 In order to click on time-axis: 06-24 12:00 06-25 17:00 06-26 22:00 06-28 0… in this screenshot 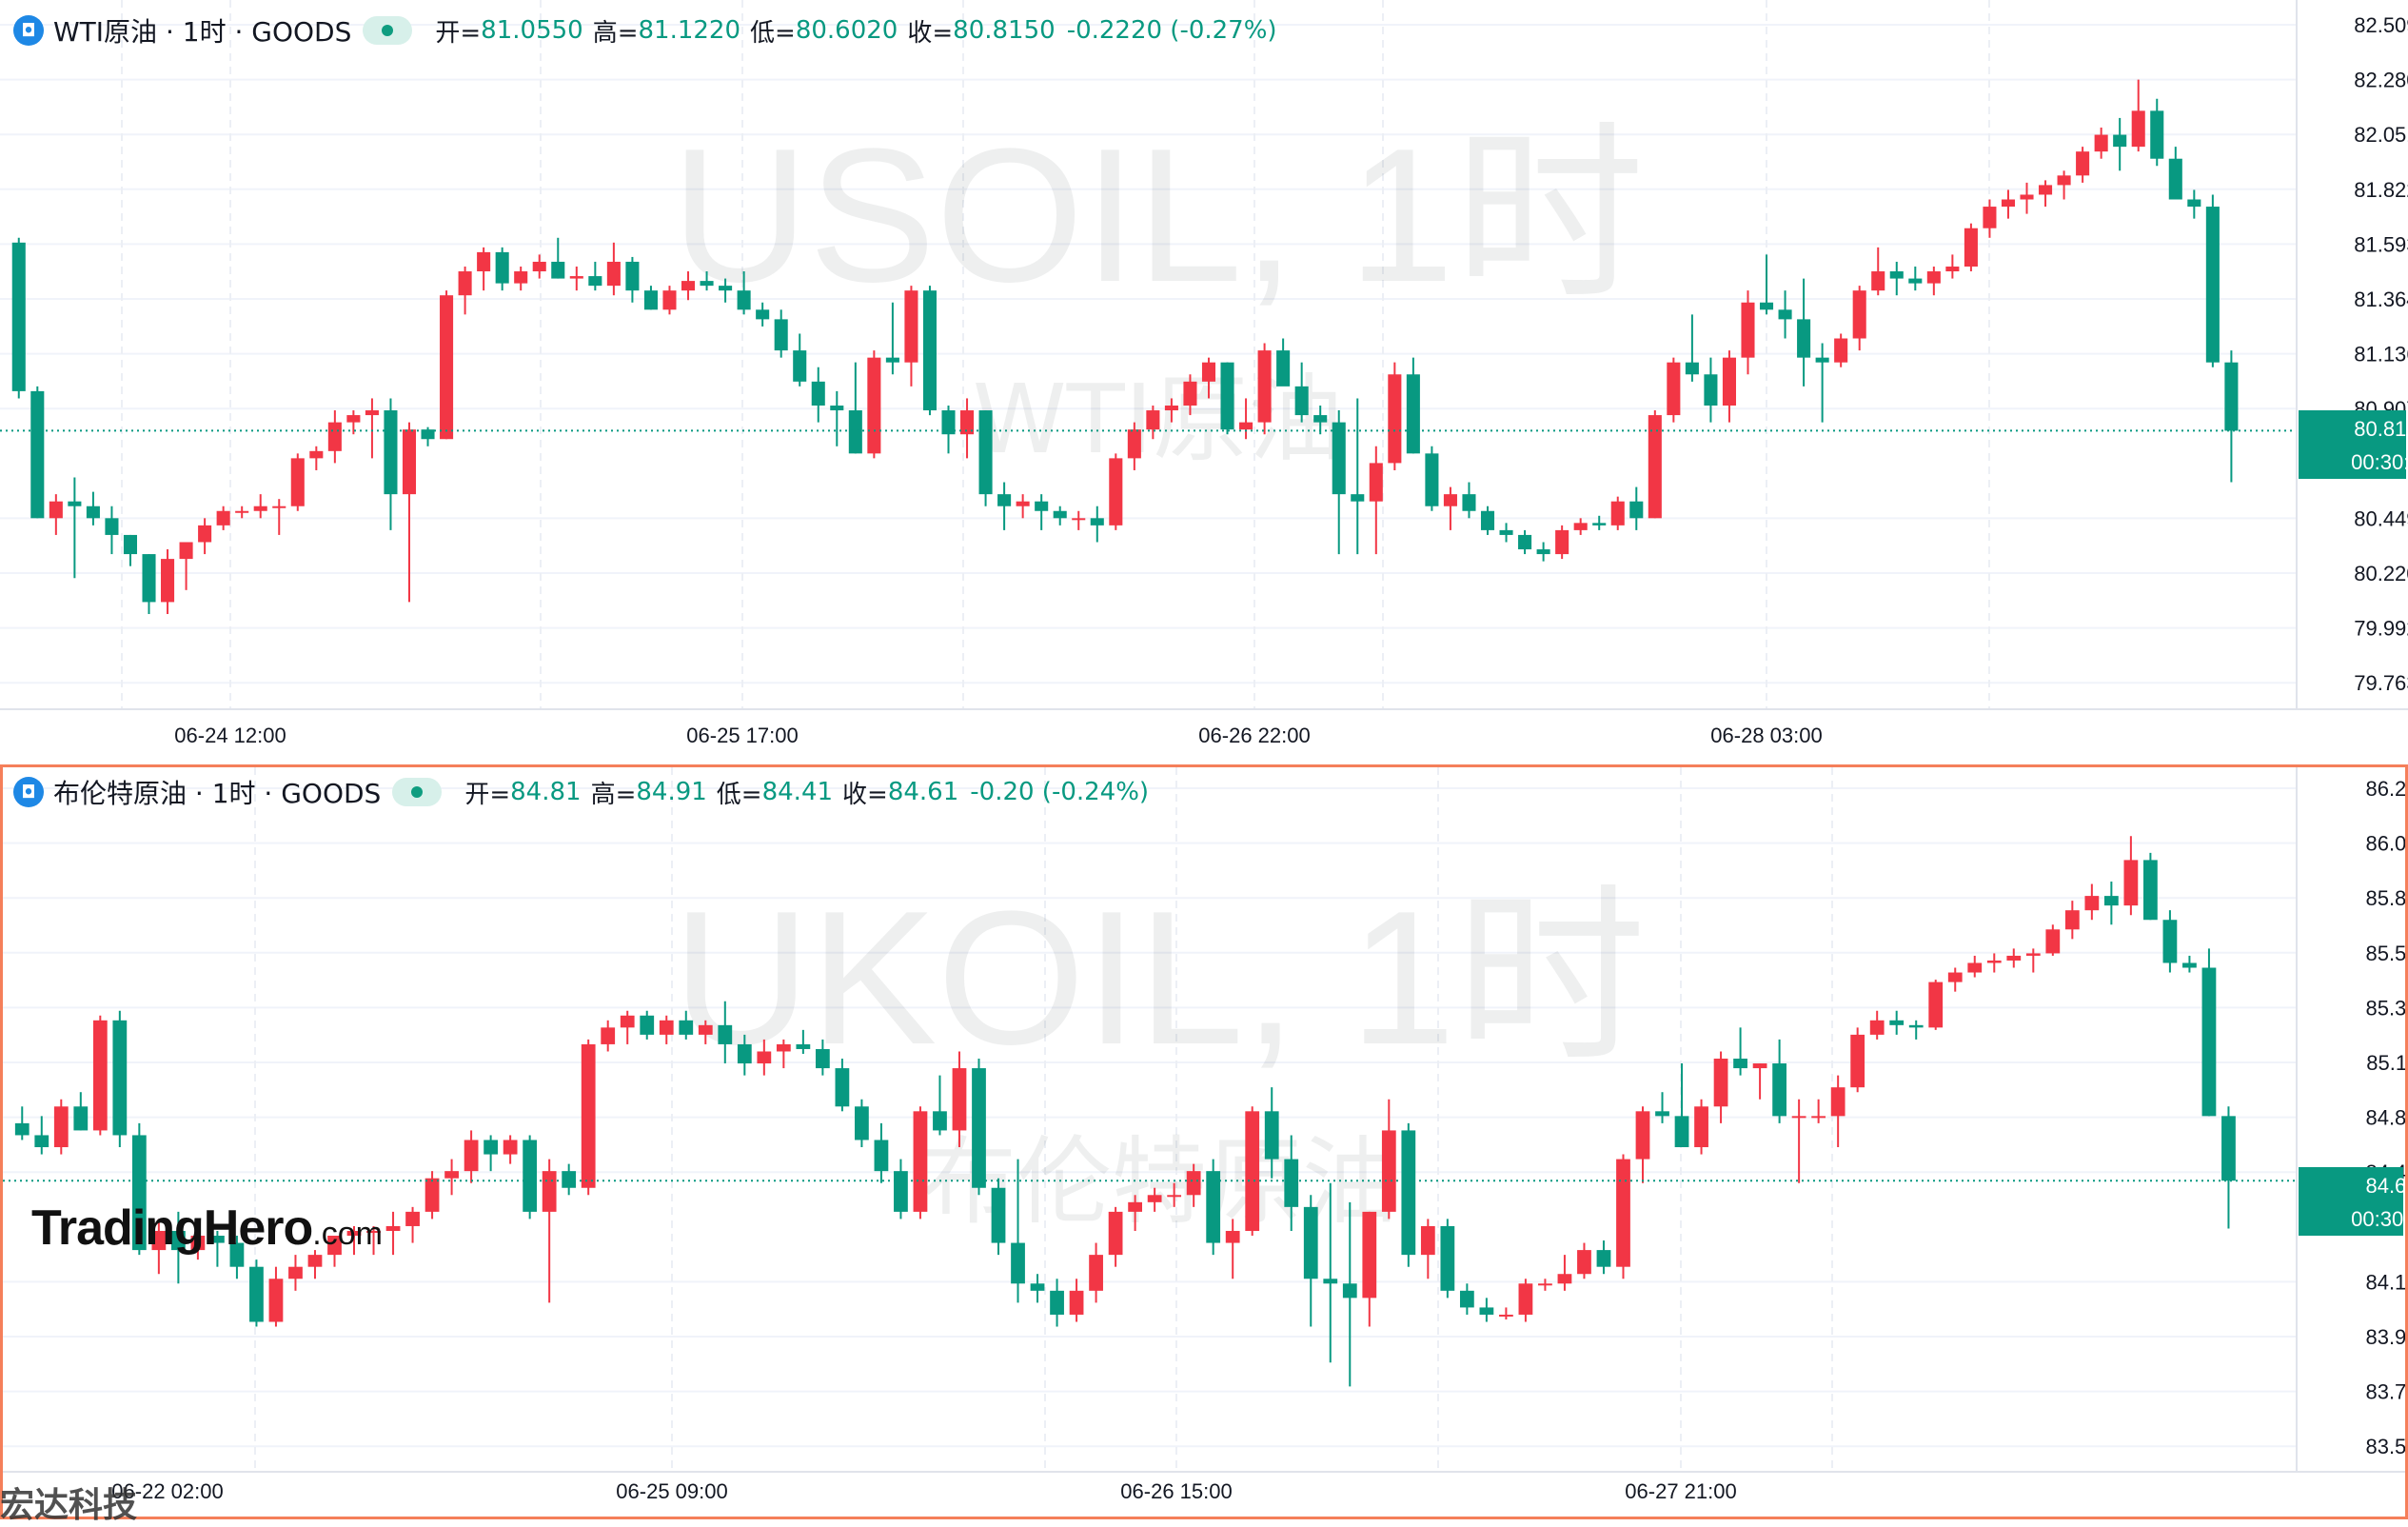, I will do `click(998, 735)`.